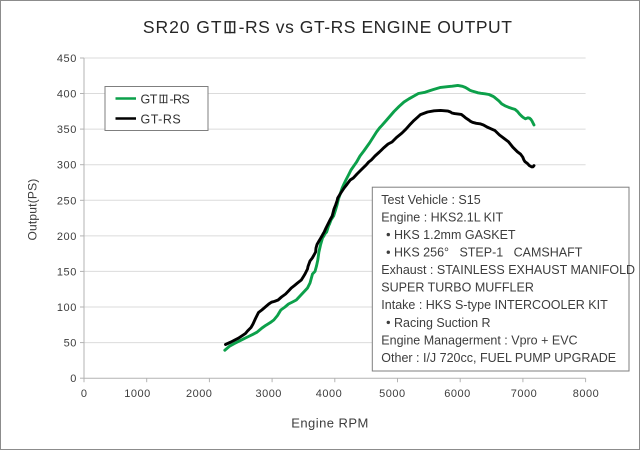 The width and height of the screenshot is (640, 450). Describe the element at coordinates (67, 272) in the screenshot. I see `svg-text: 150` at that location.